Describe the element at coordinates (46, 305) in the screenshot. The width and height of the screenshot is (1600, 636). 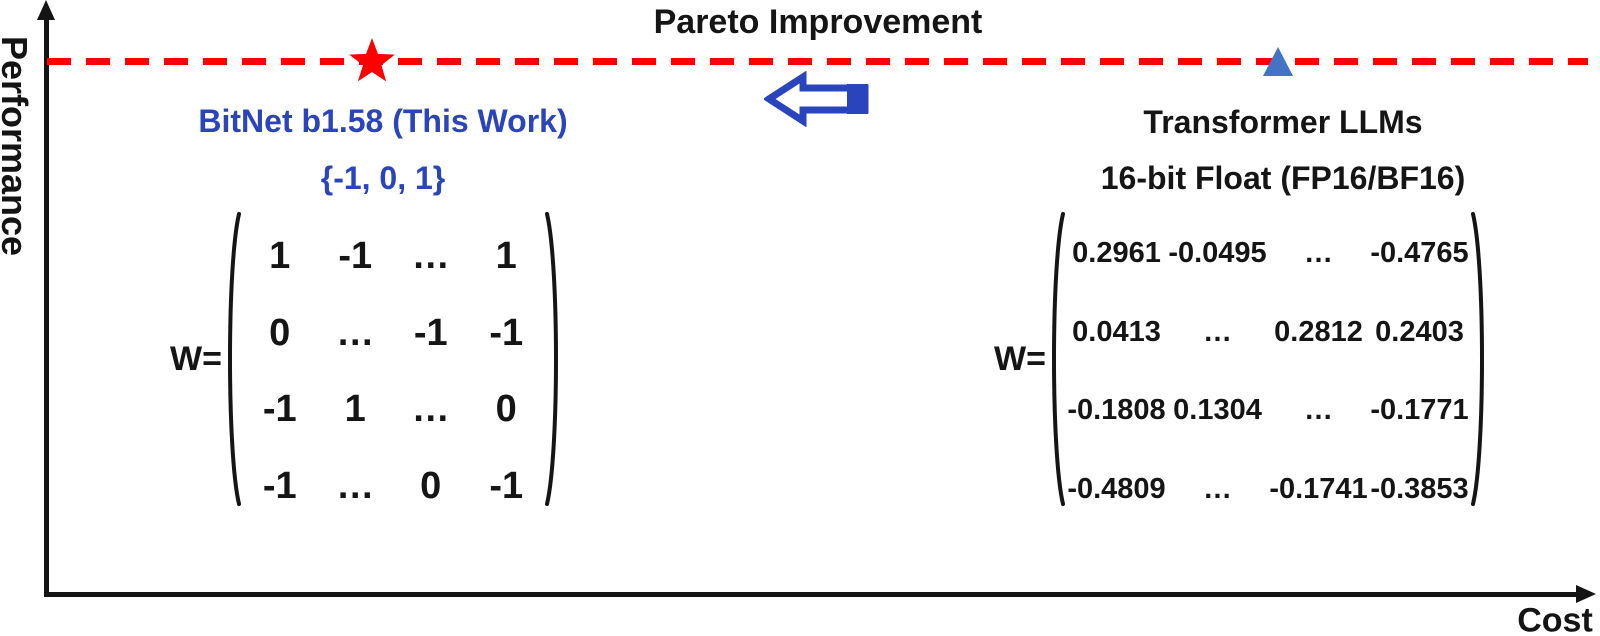
I see `y-axis-line` at that location.